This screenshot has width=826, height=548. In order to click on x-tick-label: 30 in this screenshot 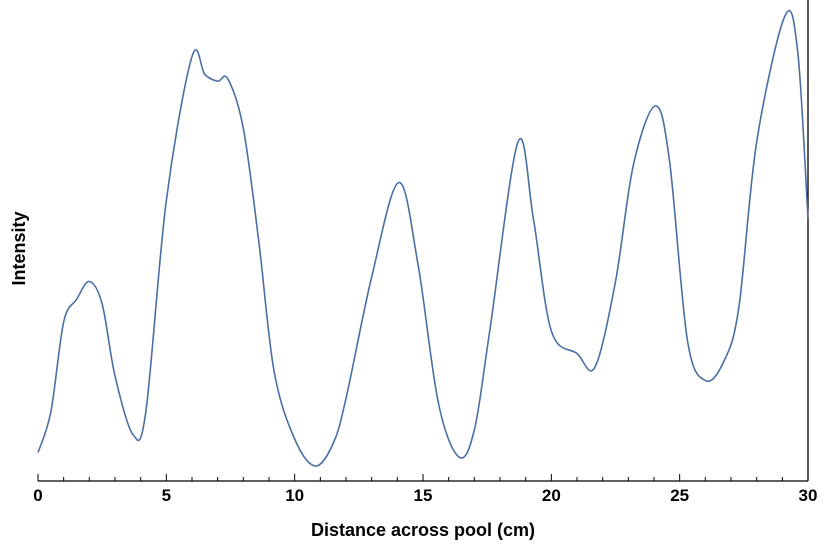, I will do `click(808, 495)`.